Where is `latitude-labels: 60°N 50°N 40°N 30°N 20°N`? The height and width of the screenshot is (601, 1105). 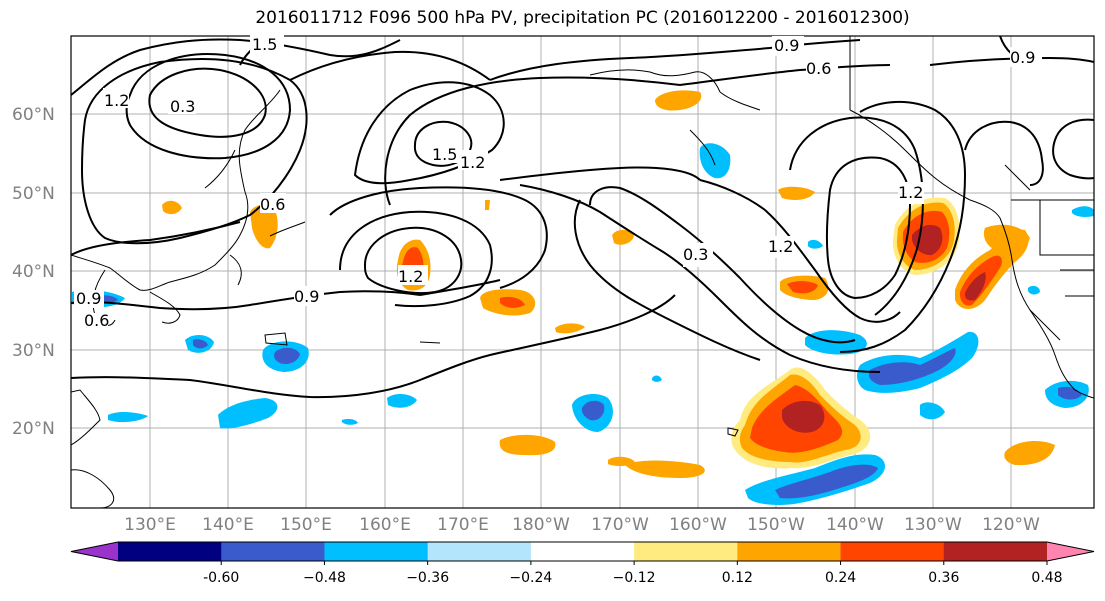
latitude-labels: 60°N 50°N 40°N 30°N 20°N is located at coordinates (33, 272).